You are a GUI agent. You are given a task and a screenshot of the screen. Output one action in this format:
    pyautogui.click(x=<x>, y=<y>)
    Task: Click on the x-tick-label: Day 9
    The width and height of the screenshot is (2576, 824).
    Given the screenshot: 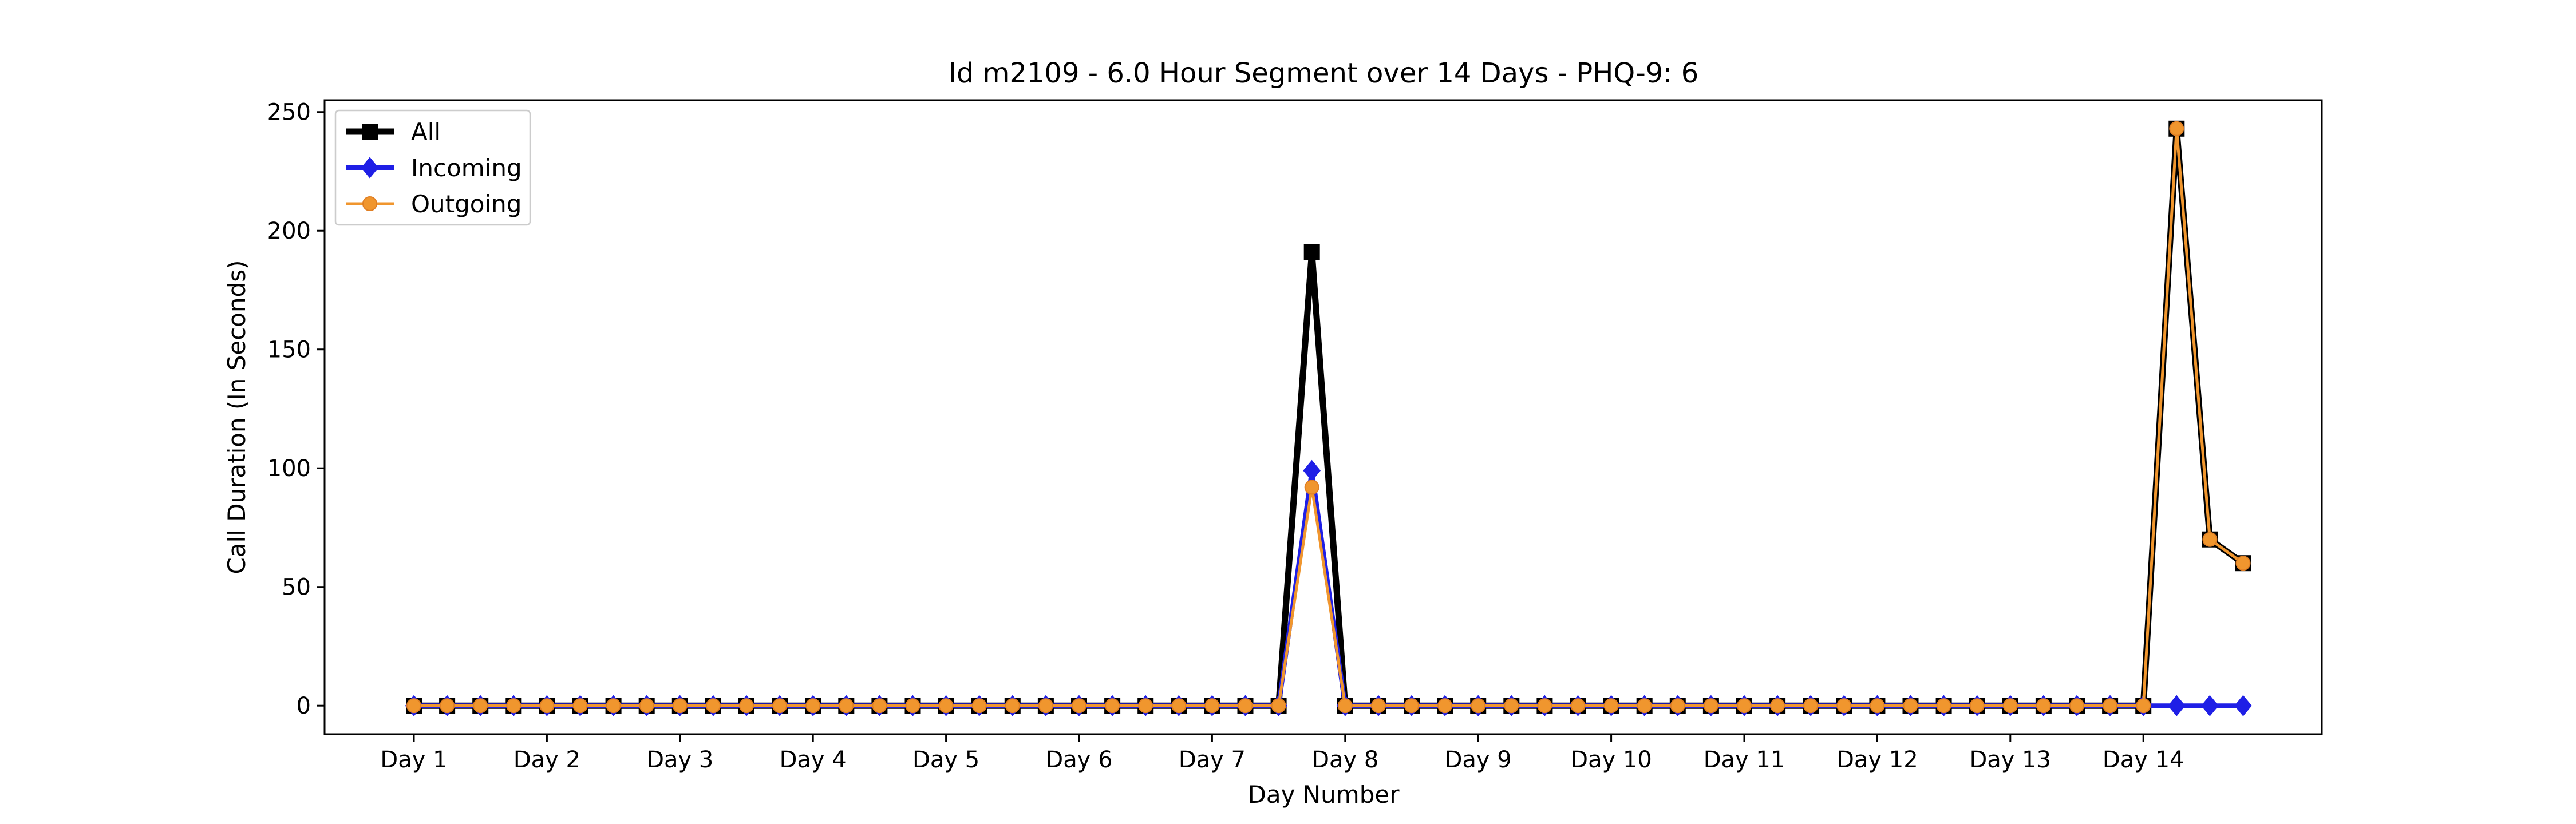 What is the action you would take?
    pyautogui.click(x=1478, y=760)
    